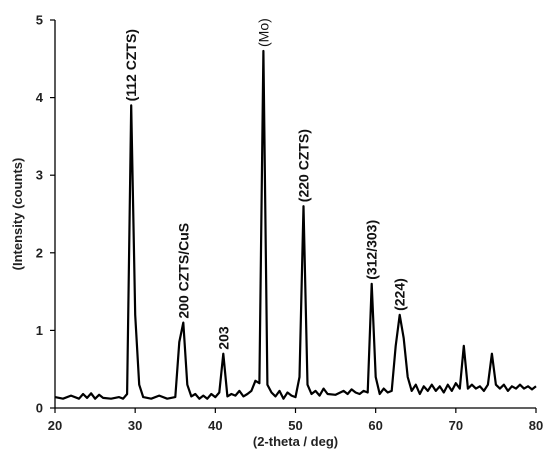  What do you see at coordinates (375, 425) in the screenshot?
I see `x-tick-label: 60` at bounding box center [375, 425].